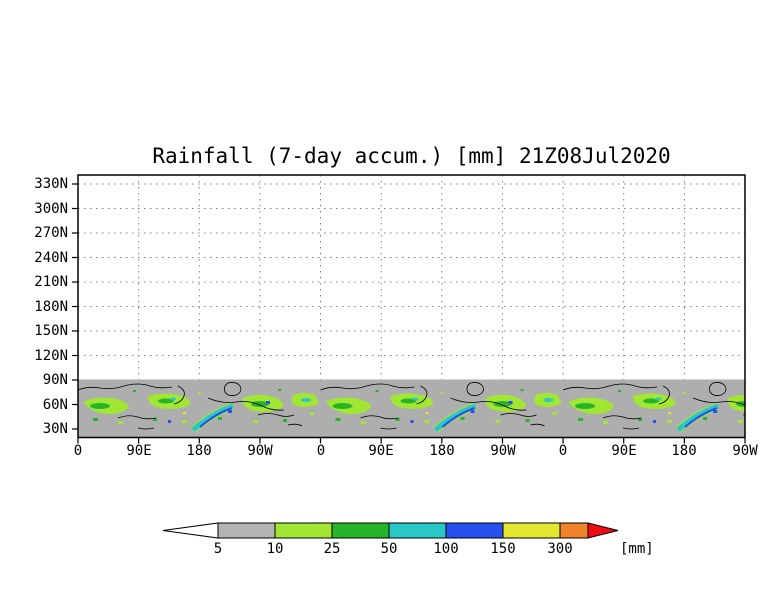 The width and height of the screenshot is (784, 612). What do you see at coordinates (51, 184) in the screenshot?
I see `y-axis-label: 330N` at bounding box center [51, 184].